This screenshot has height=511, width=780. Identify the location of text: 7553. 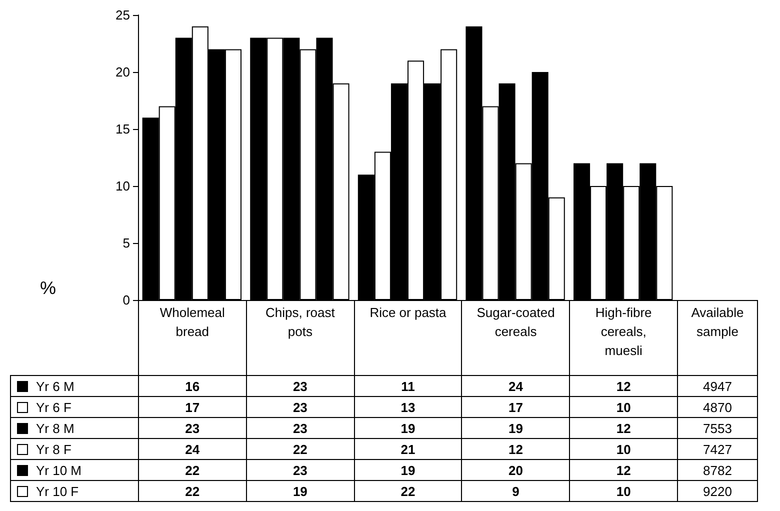
(717, 428).